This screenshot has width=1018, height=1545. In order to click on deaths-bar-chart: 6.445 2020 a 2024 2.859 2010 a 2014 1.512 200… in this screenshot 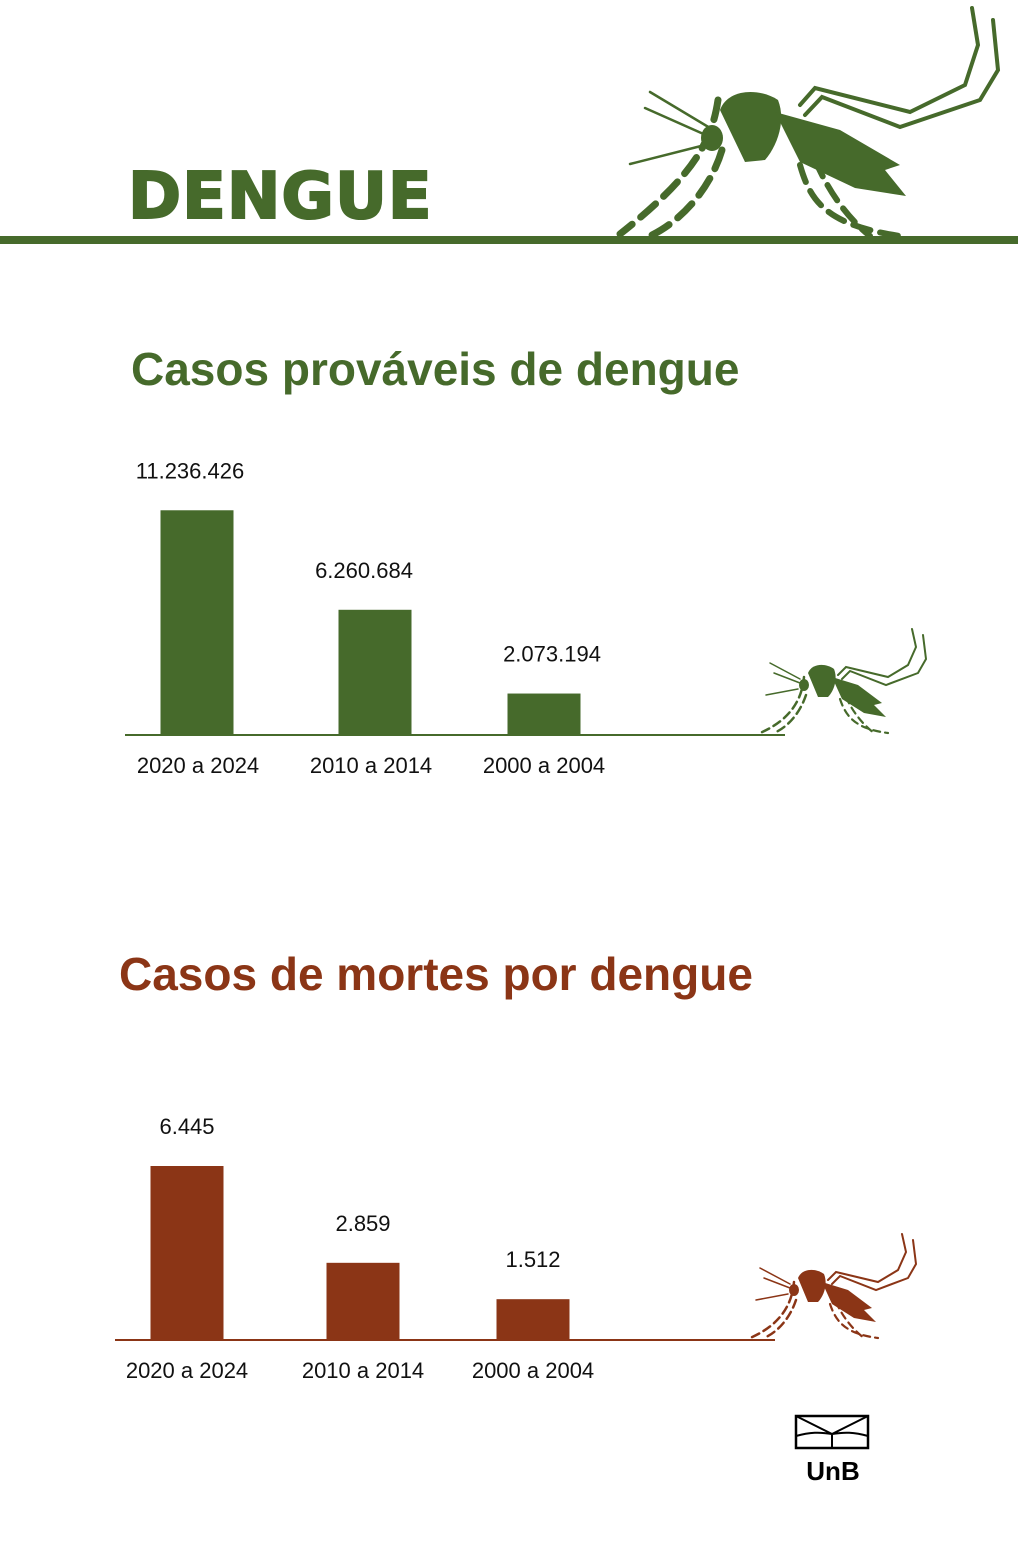, I will do `click(516, 1248)`.